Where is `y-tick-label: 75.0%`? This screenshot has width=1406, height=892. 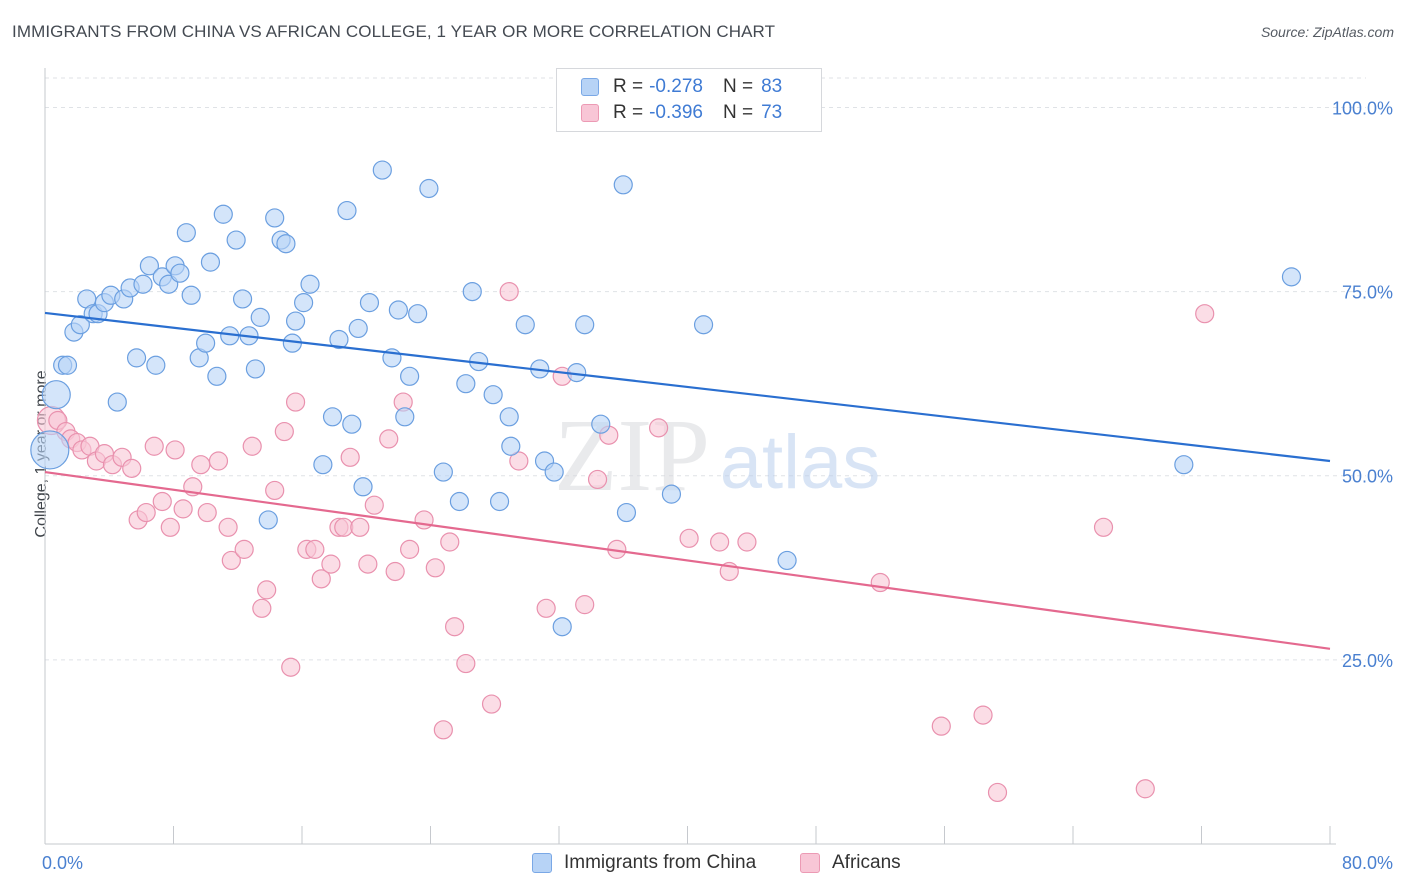 y-tick-label: 75.0% is located at coordinates (1367, 293).